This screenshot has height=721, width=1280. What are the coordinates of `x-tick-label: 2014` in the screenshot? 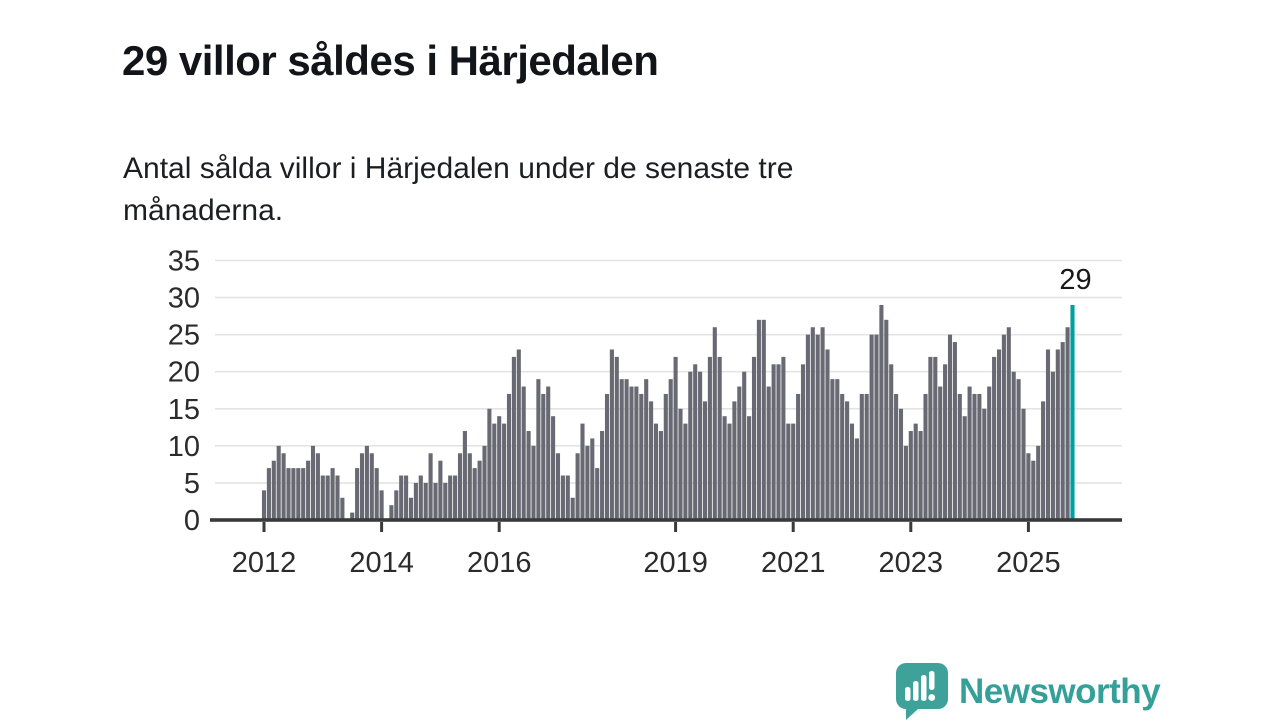 It's located at (381, 563).